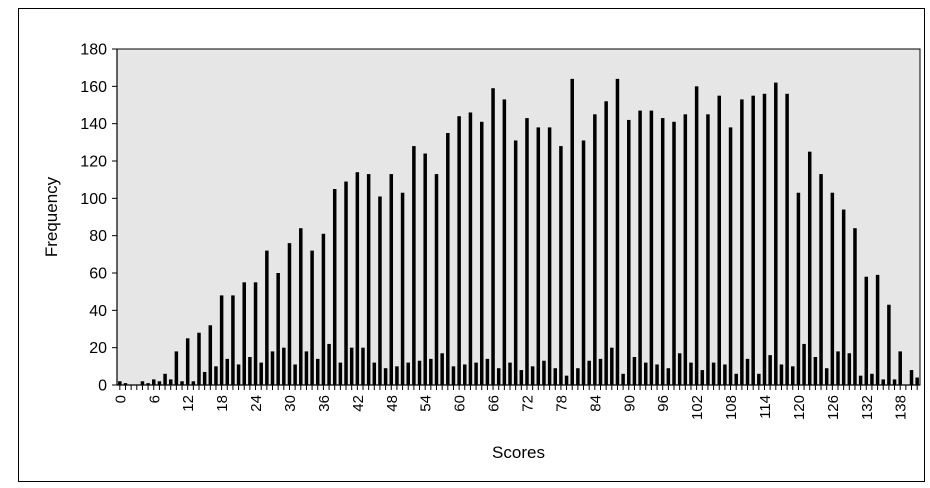 This screenshot has width=930, height=488. Describe the element at coordinates (527, 403) in the screenshot. I see `x-tick-label: 72` at that location.